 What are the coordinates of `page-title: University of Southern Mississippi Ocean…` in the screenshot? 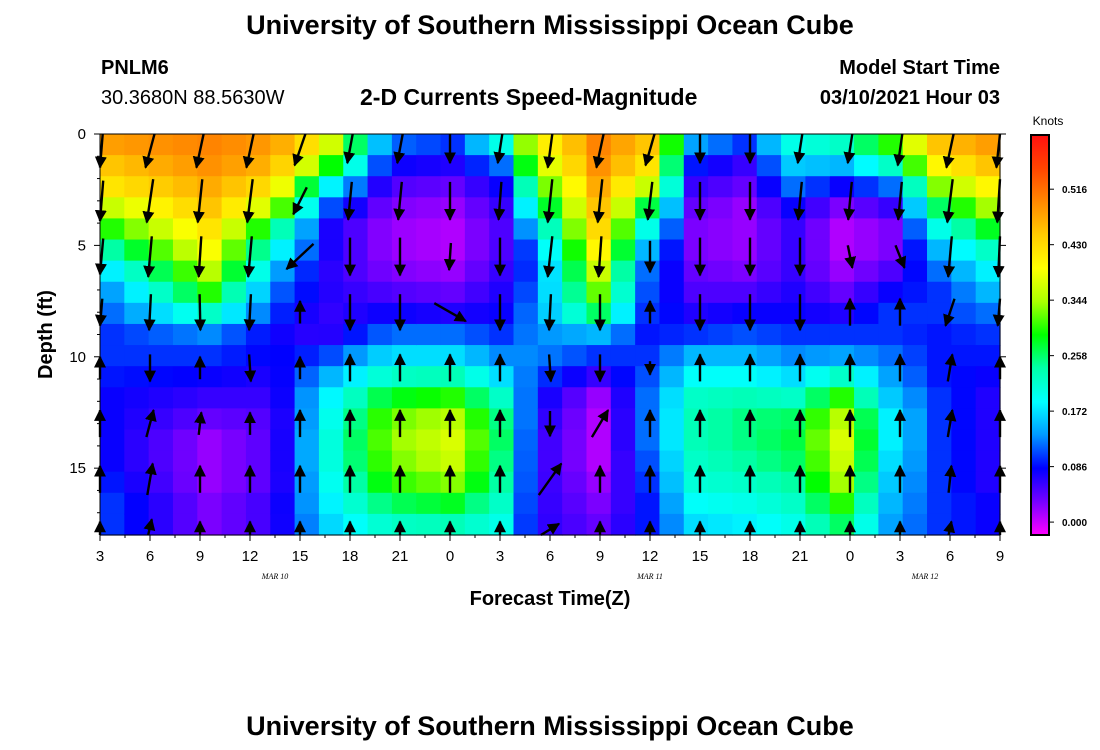 It's located at (550, 25).